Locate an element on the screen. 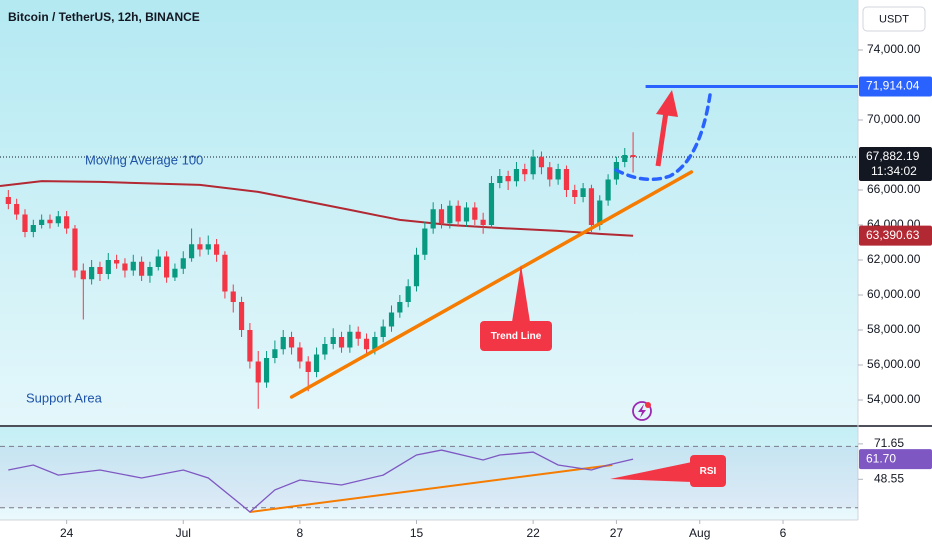  x-tick-label: Jul is located at coordinates (183, 533).